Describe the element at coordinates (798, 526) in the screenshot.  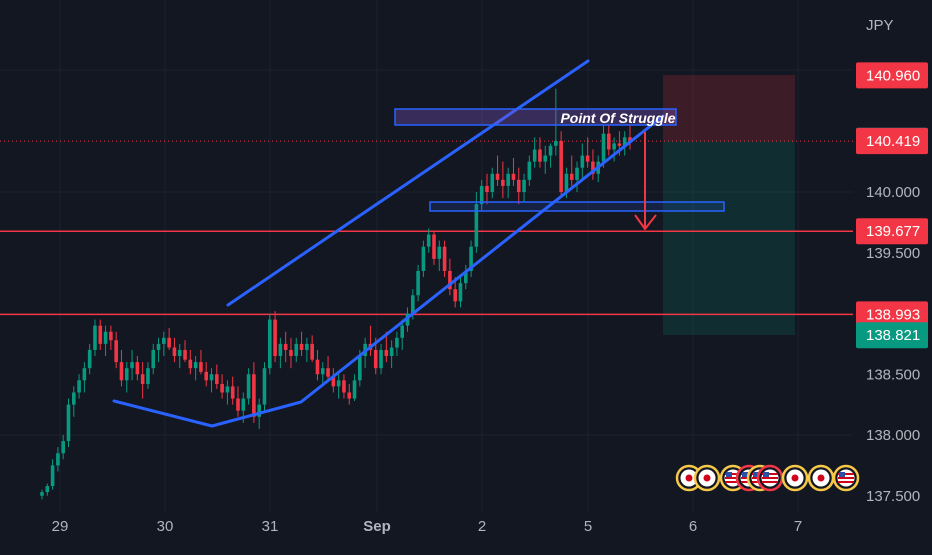
I see `time-tick-label-7: 7` at that location.